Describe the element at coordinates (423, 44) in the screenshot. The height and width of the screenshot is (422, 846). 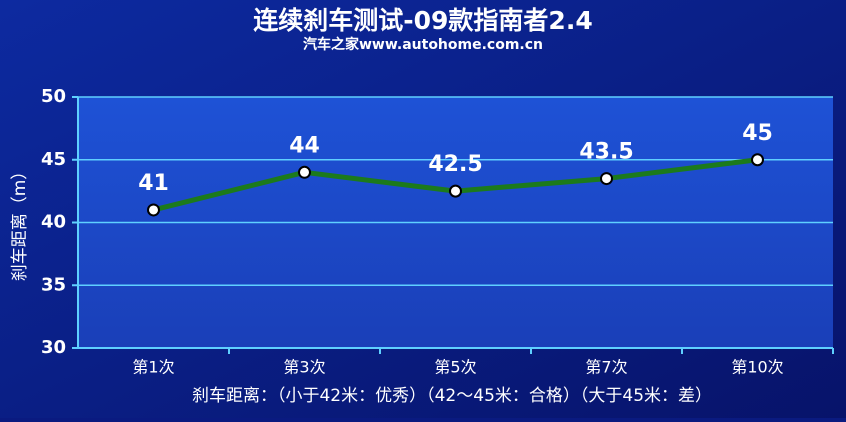
I see `chart-subtitle: 汽车之家www.autohome.com.cn` at that location.